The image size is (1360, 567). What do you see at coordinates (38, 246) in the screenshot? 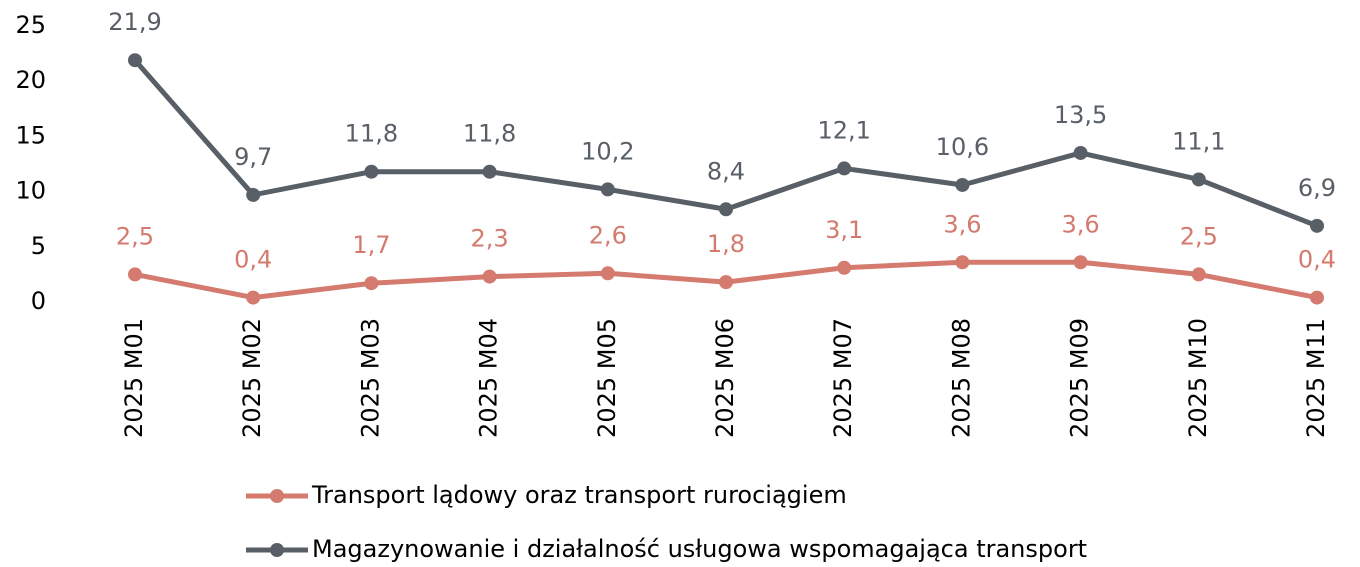
I see `y-tick-label: 5` at bounding box center [38, 246].